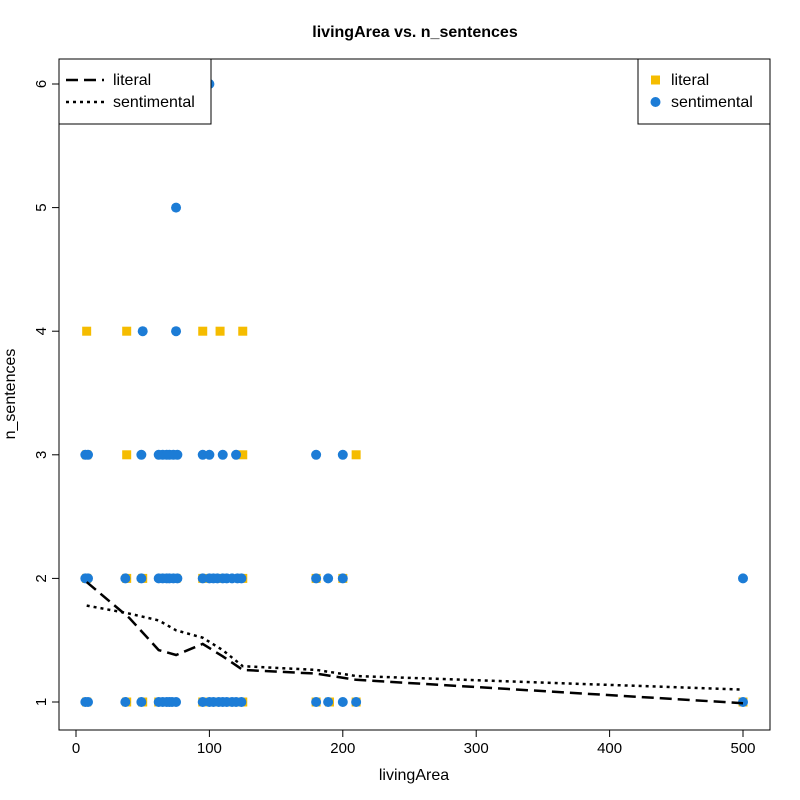  I want to click on legend-marker-square, so click(655, 80).